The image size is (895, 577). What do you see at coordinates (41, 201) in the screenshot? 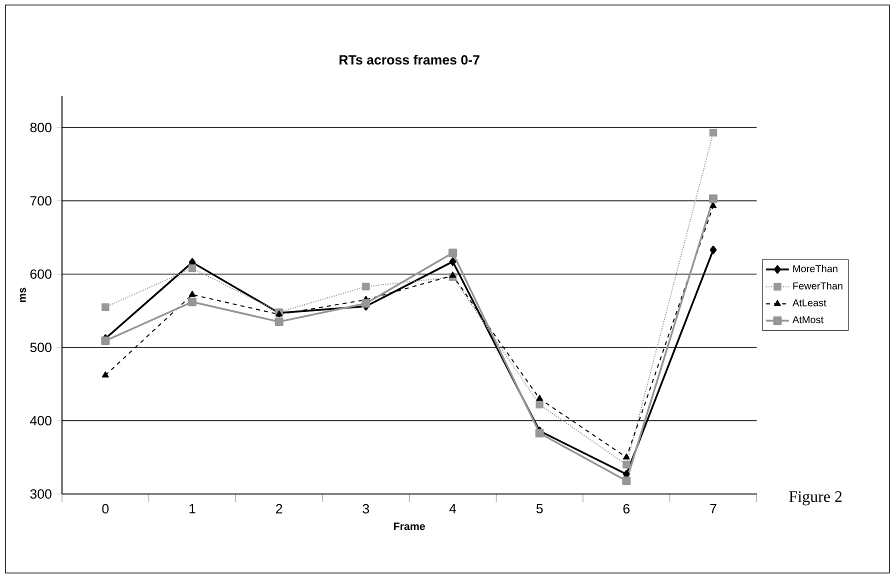
I see `y-tick-label: 700` at bounding box center [41, 201].